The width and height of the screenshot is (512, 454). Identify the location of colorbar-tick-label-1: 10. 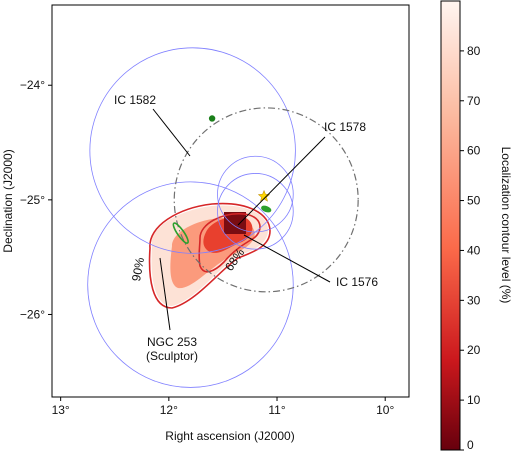
(474, 400).